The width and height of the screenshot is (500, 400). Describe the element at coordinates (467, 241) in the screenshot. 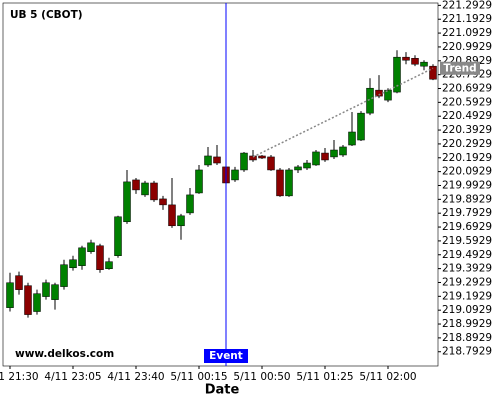

I see `y-tick-label: 219.5929` at that location.